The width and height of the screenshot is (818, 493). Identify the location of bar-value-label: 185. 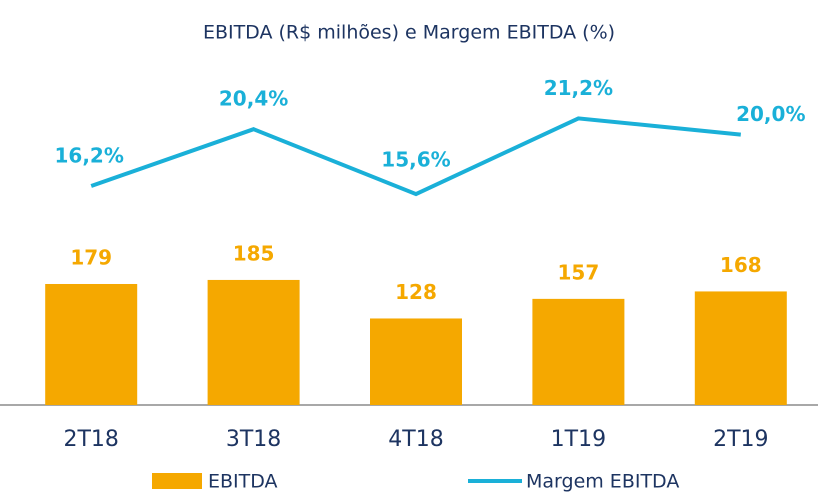
(254, 253).